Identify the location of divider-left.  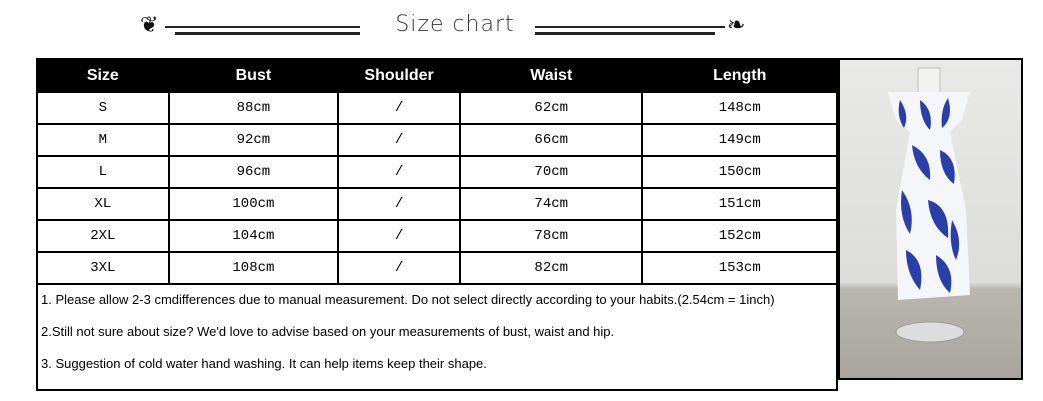
(262, 27).